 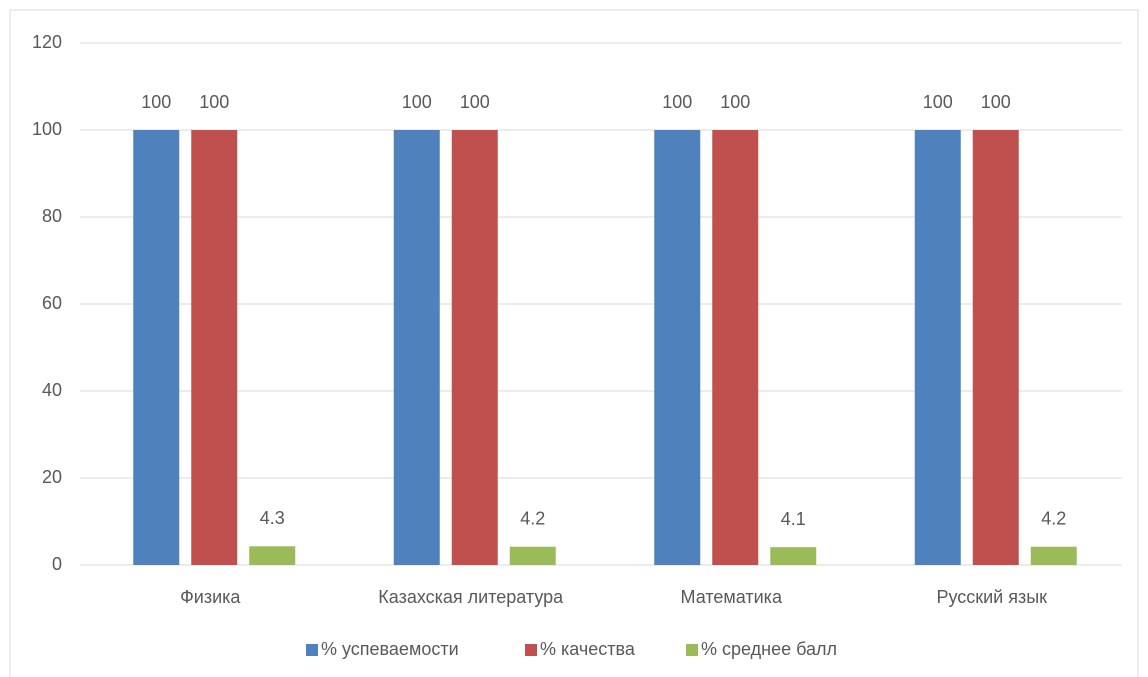 I want to click on y-tick-label: 20, so click(x=52, y=477).